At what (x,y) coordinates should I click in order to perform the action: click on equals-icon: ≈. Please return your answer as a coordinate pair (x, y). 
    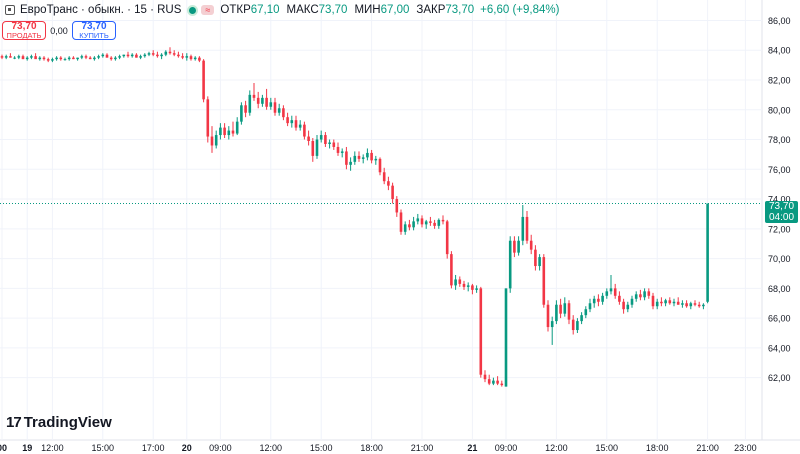
    Looking at the image, I should click on (208, 10).